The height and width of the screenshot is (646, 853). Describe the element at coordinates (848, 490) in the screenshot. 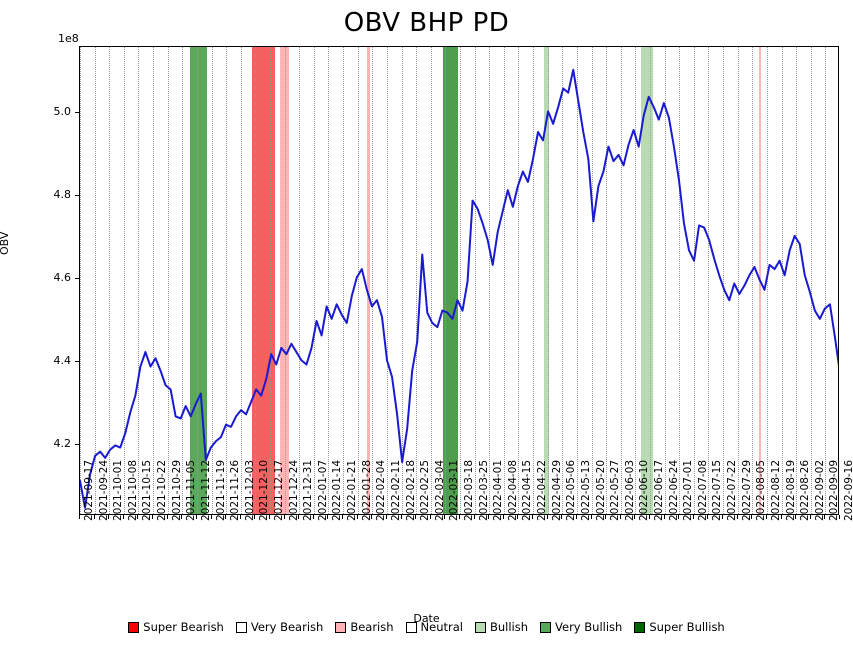

I see `x-tick-label: 2022-09-16` at that location.